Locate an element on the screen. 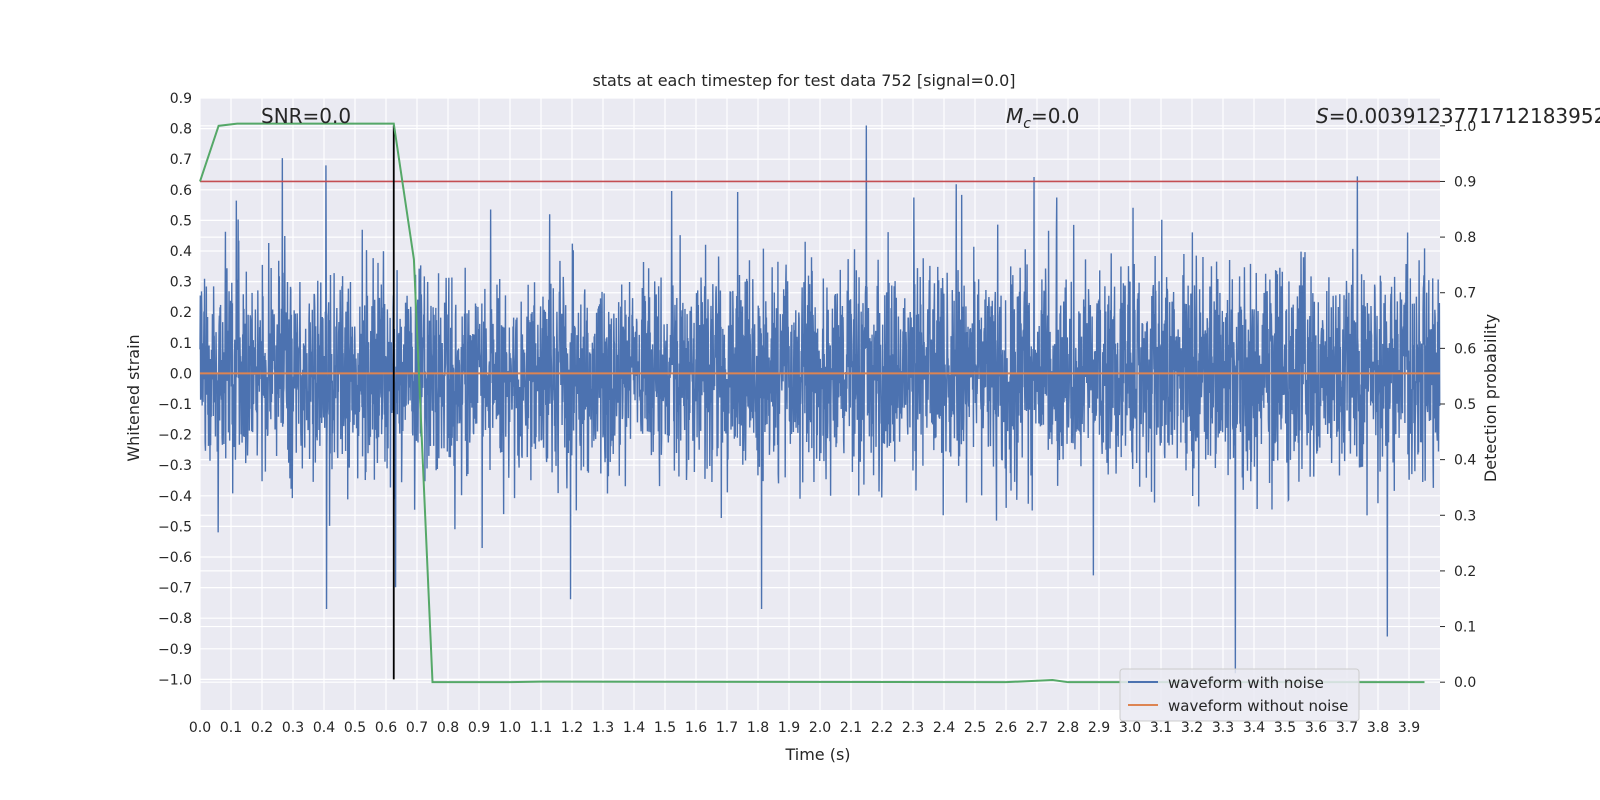 The height and width of the screenshot is (800, 1600). s-value: =0.0039123771712183952 is located at coordinates (1464, 116).